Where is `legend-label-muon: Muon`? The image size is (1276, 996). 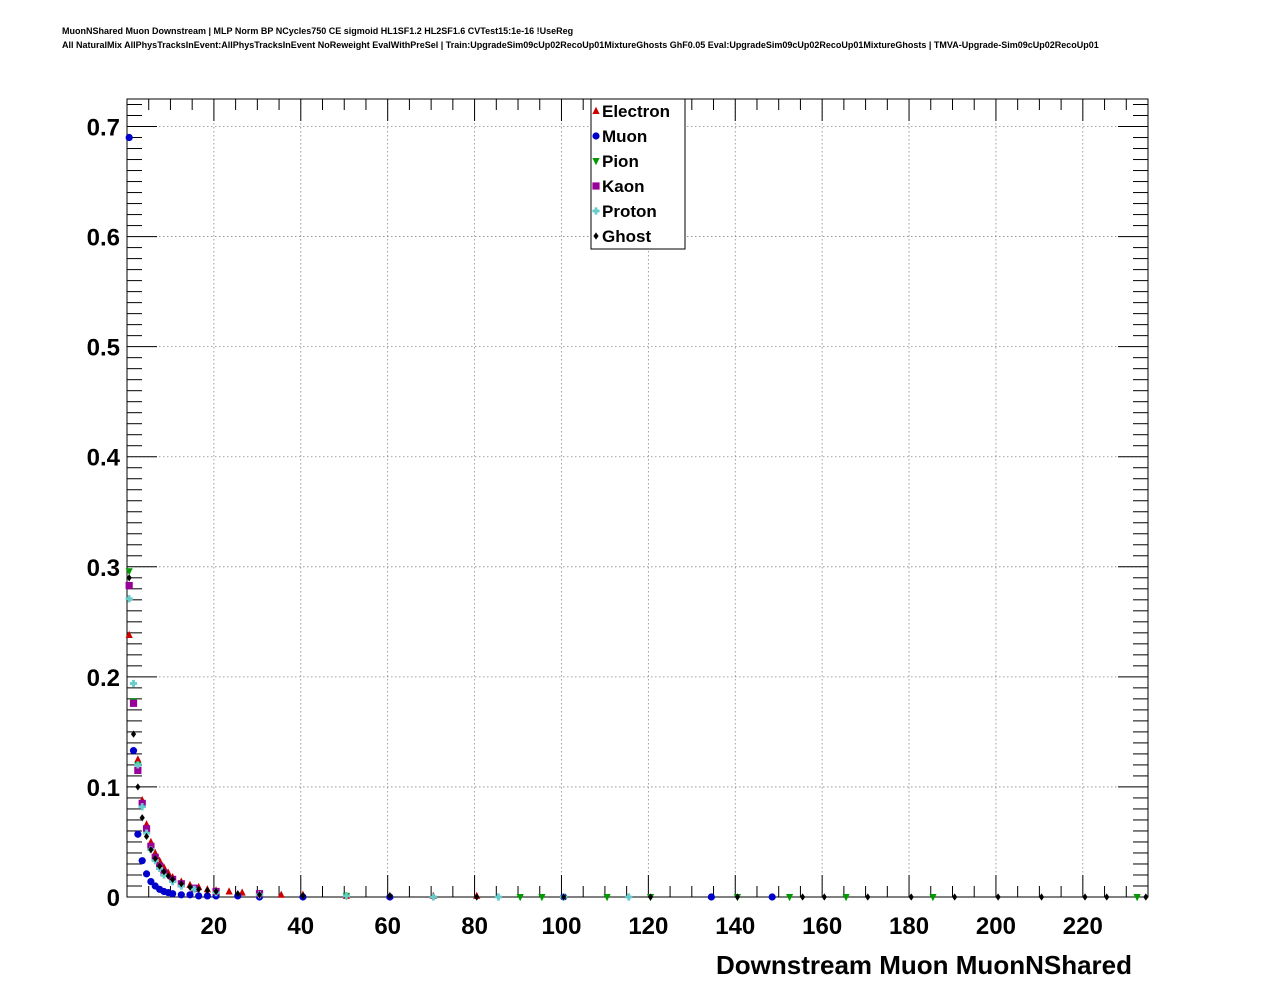
legend-label-muon: Muon is located at coordinates (624, 136).